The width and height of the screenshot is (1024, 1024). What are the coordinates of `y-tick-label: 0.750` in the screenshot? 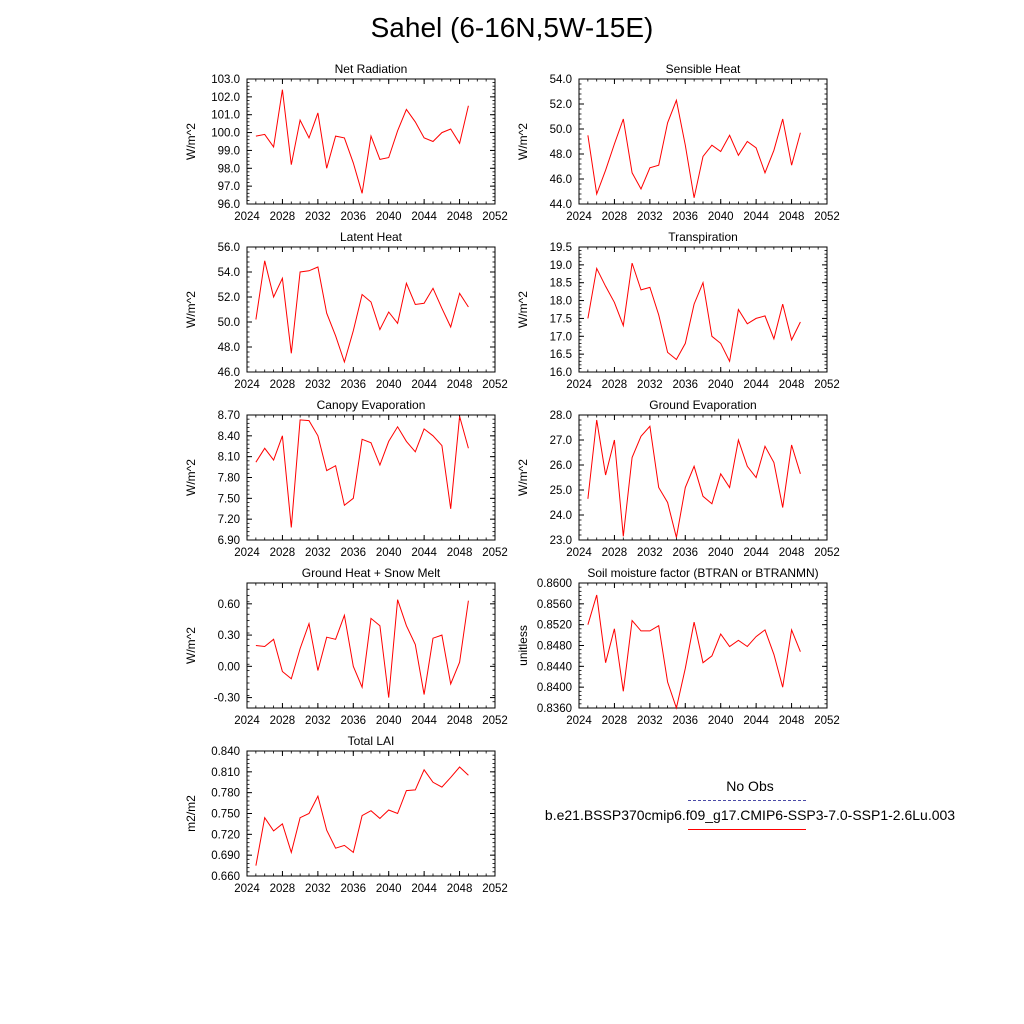 It's located at (225, 815).